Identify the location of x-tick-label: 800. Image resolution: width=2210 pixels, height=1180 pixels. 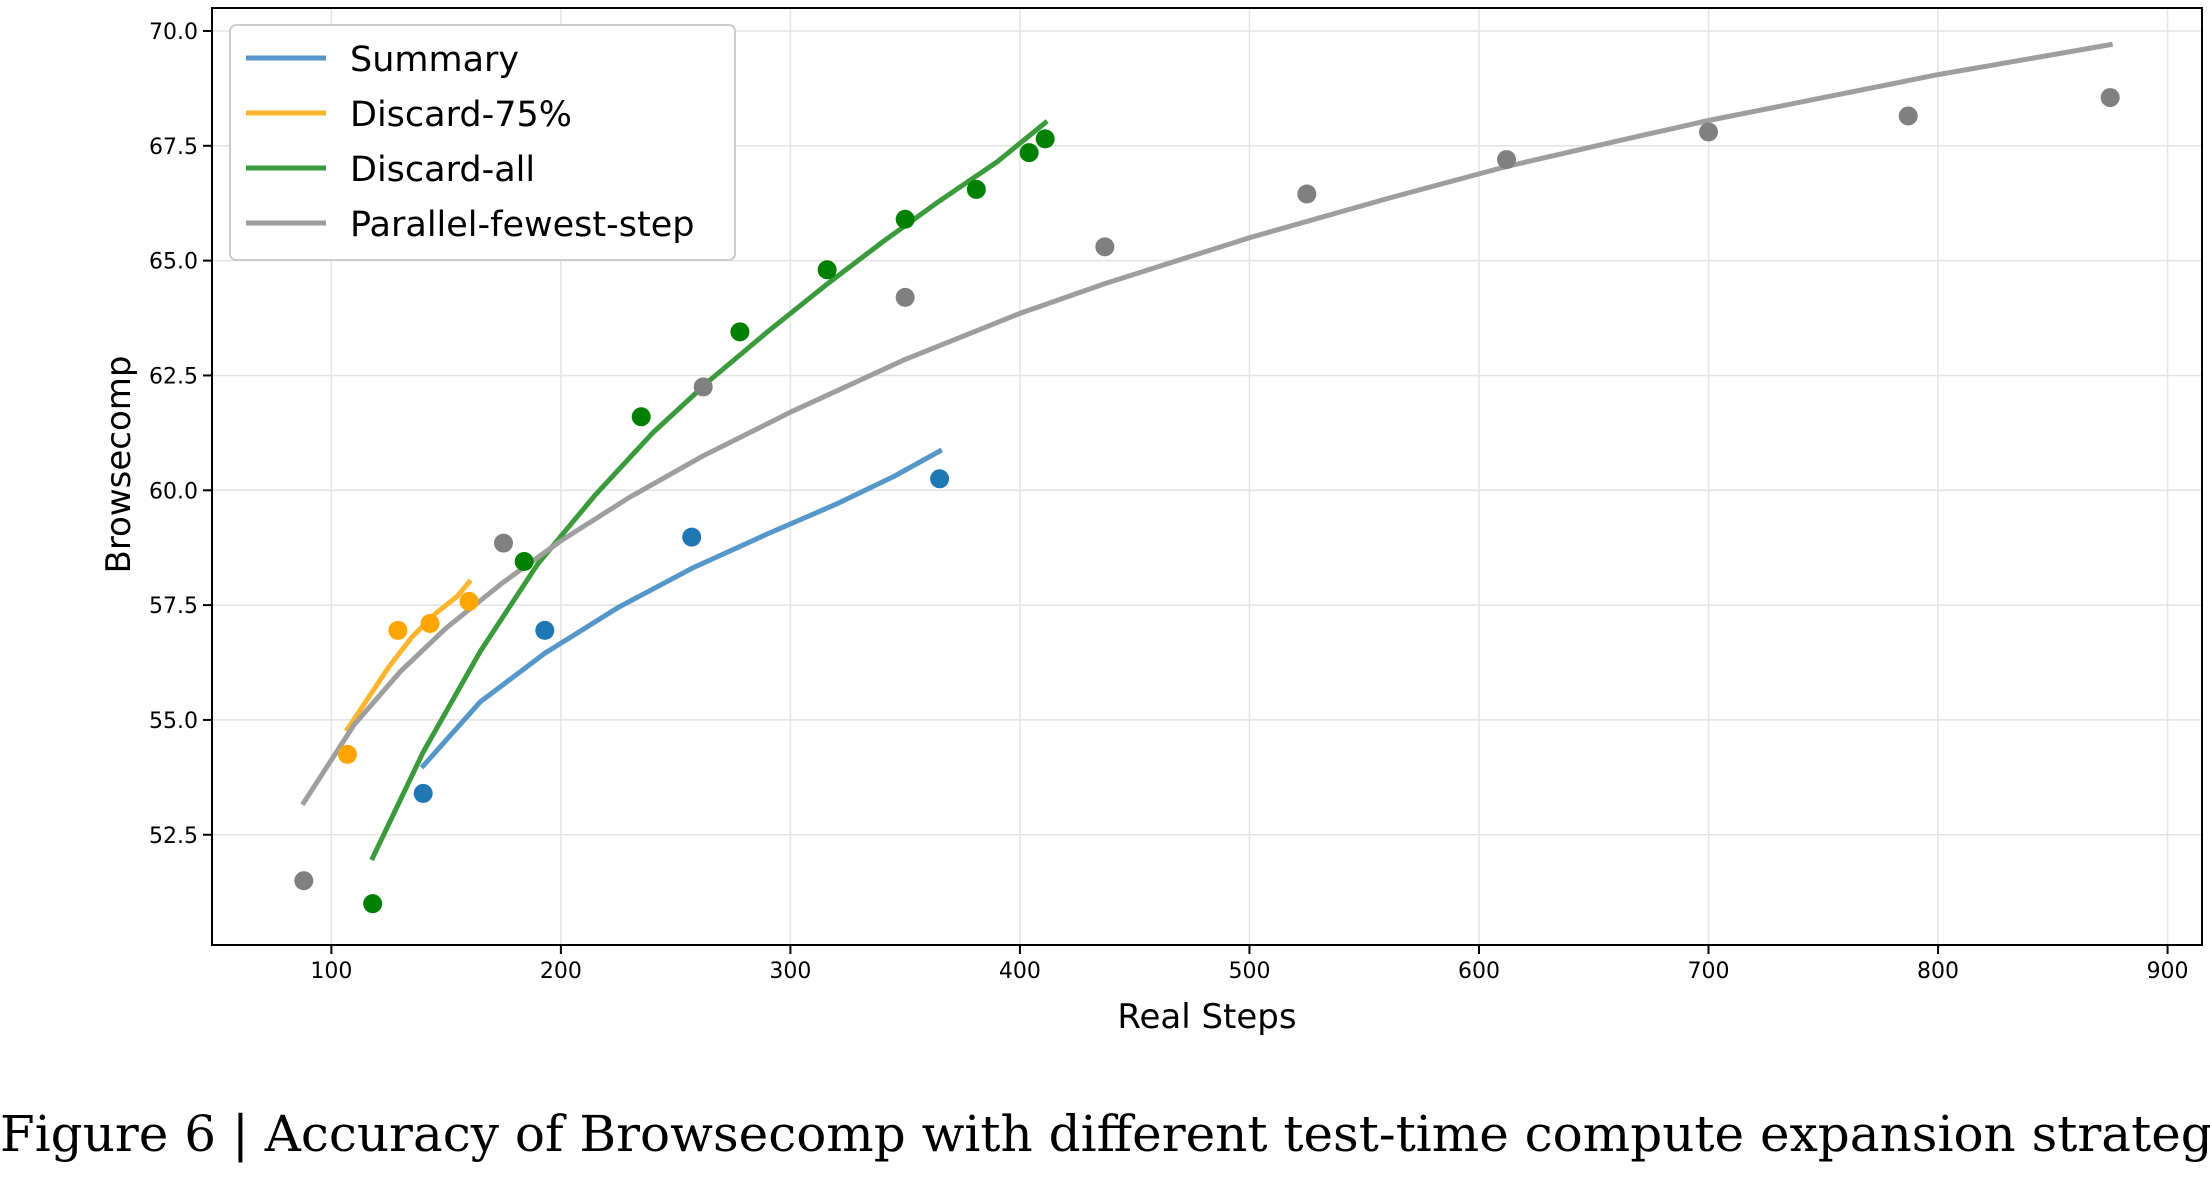
(1938, 971).